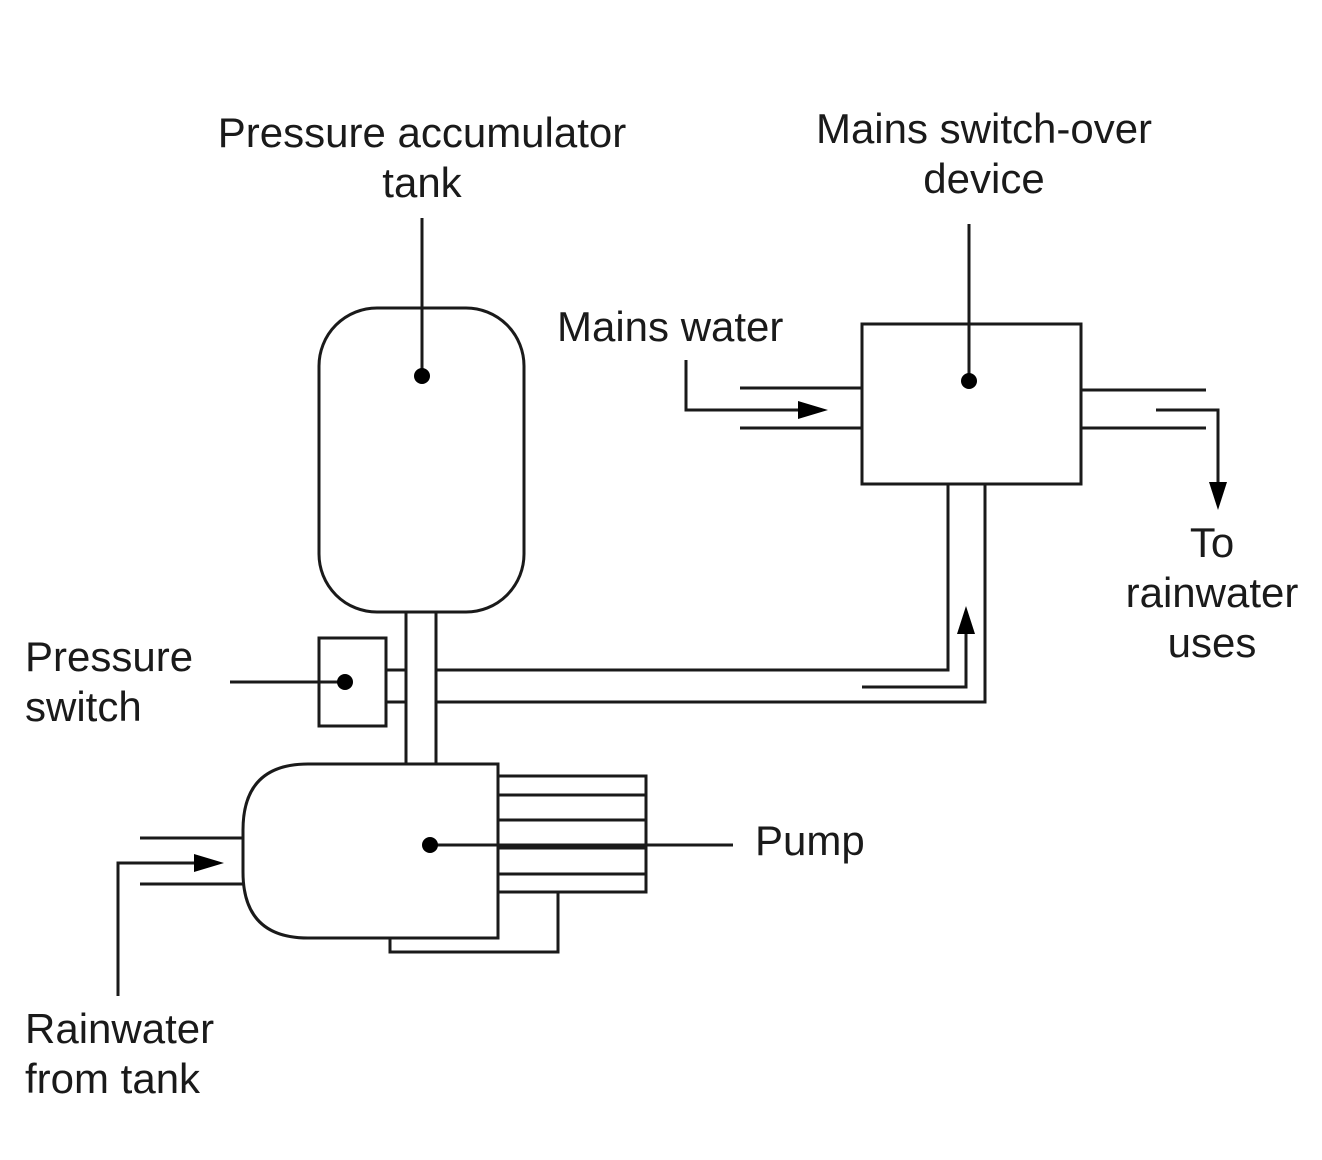 The height and width of the screenshot is (1160, 1322). What do you see at coordinates (915, 660) in the screenshot?
I see `flow-arrow-up-line` at bounding box center [915, 660].